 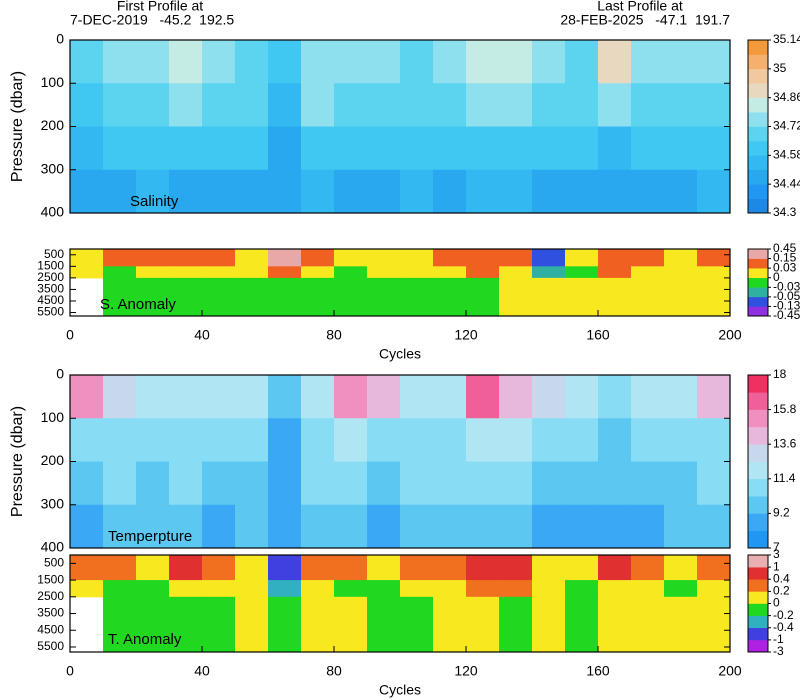 I want to click on colorbar-tick-label: 34.72, so click(x=786, y=126).